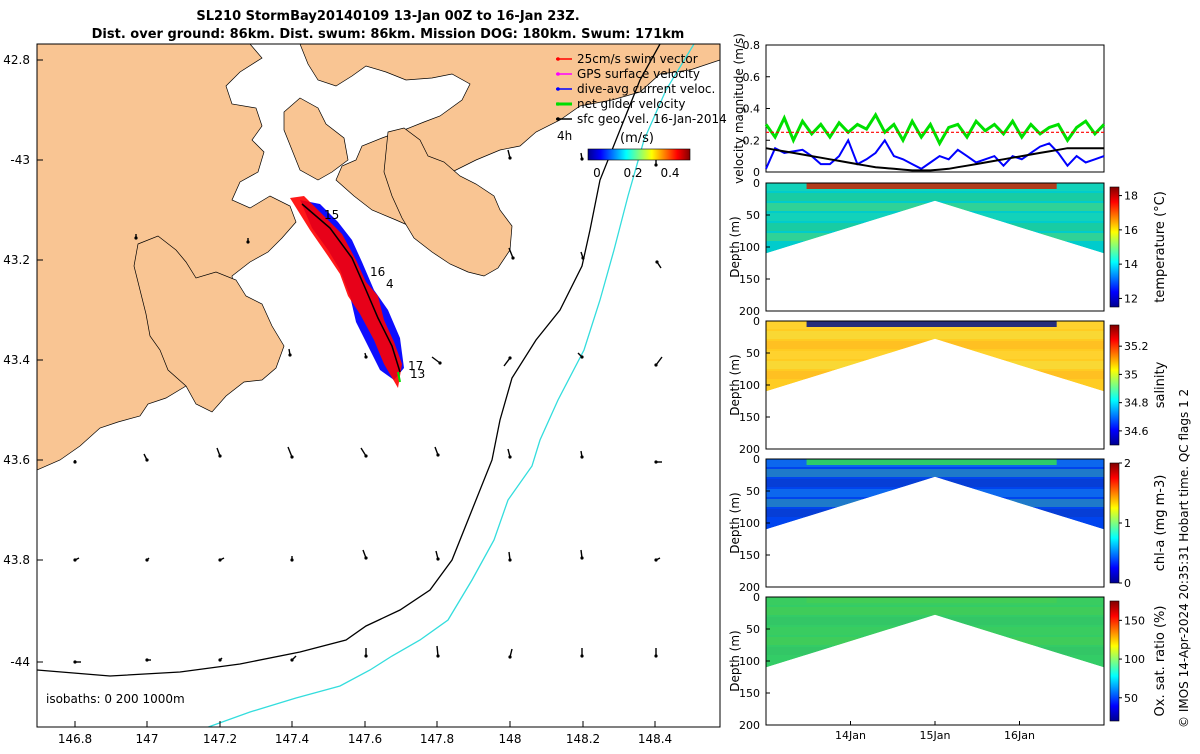  Describe the element at coordinates (346, 292) in the screenshot. I see `swim-vector-band` at that location.